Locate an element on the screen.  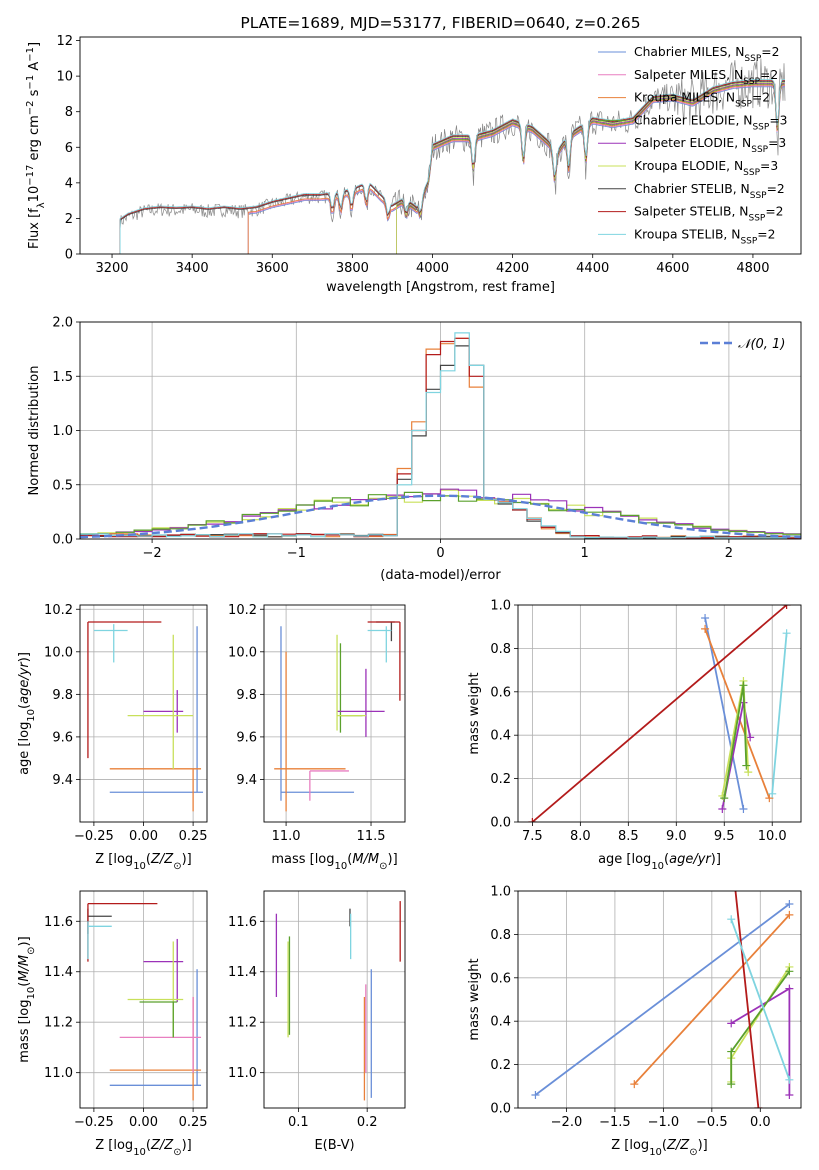
y-tick-label: 11.6 is located at coordinates (58, 922).